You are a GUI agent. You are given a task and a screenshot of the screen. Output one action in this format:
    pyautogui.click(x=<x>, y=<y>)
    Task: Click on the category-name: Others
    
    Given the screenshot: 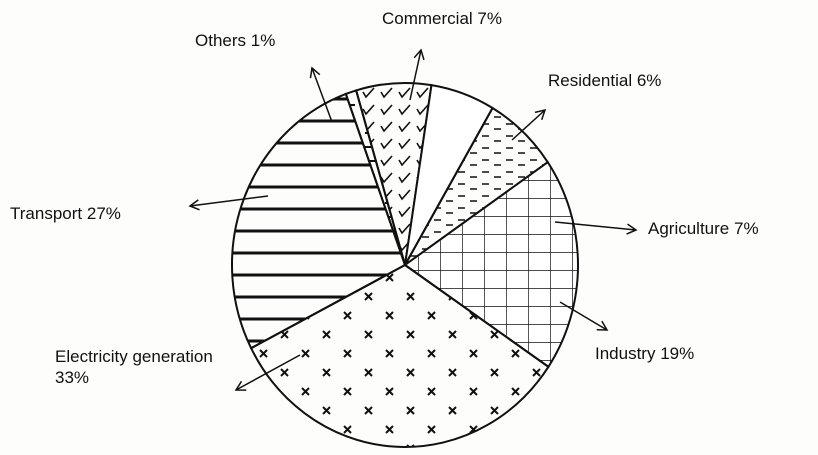 What is the action you would take?
    pyautogui.click(x=221, y=40)
    